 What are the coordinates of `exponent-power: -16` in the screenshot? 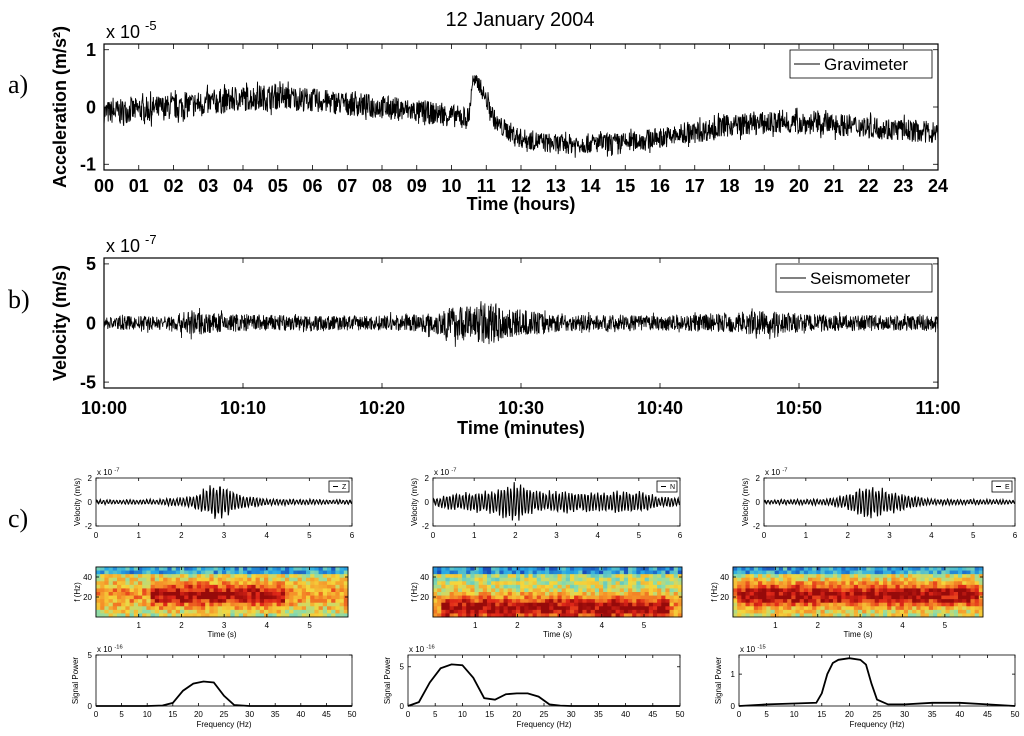 It's located at (430, 647).